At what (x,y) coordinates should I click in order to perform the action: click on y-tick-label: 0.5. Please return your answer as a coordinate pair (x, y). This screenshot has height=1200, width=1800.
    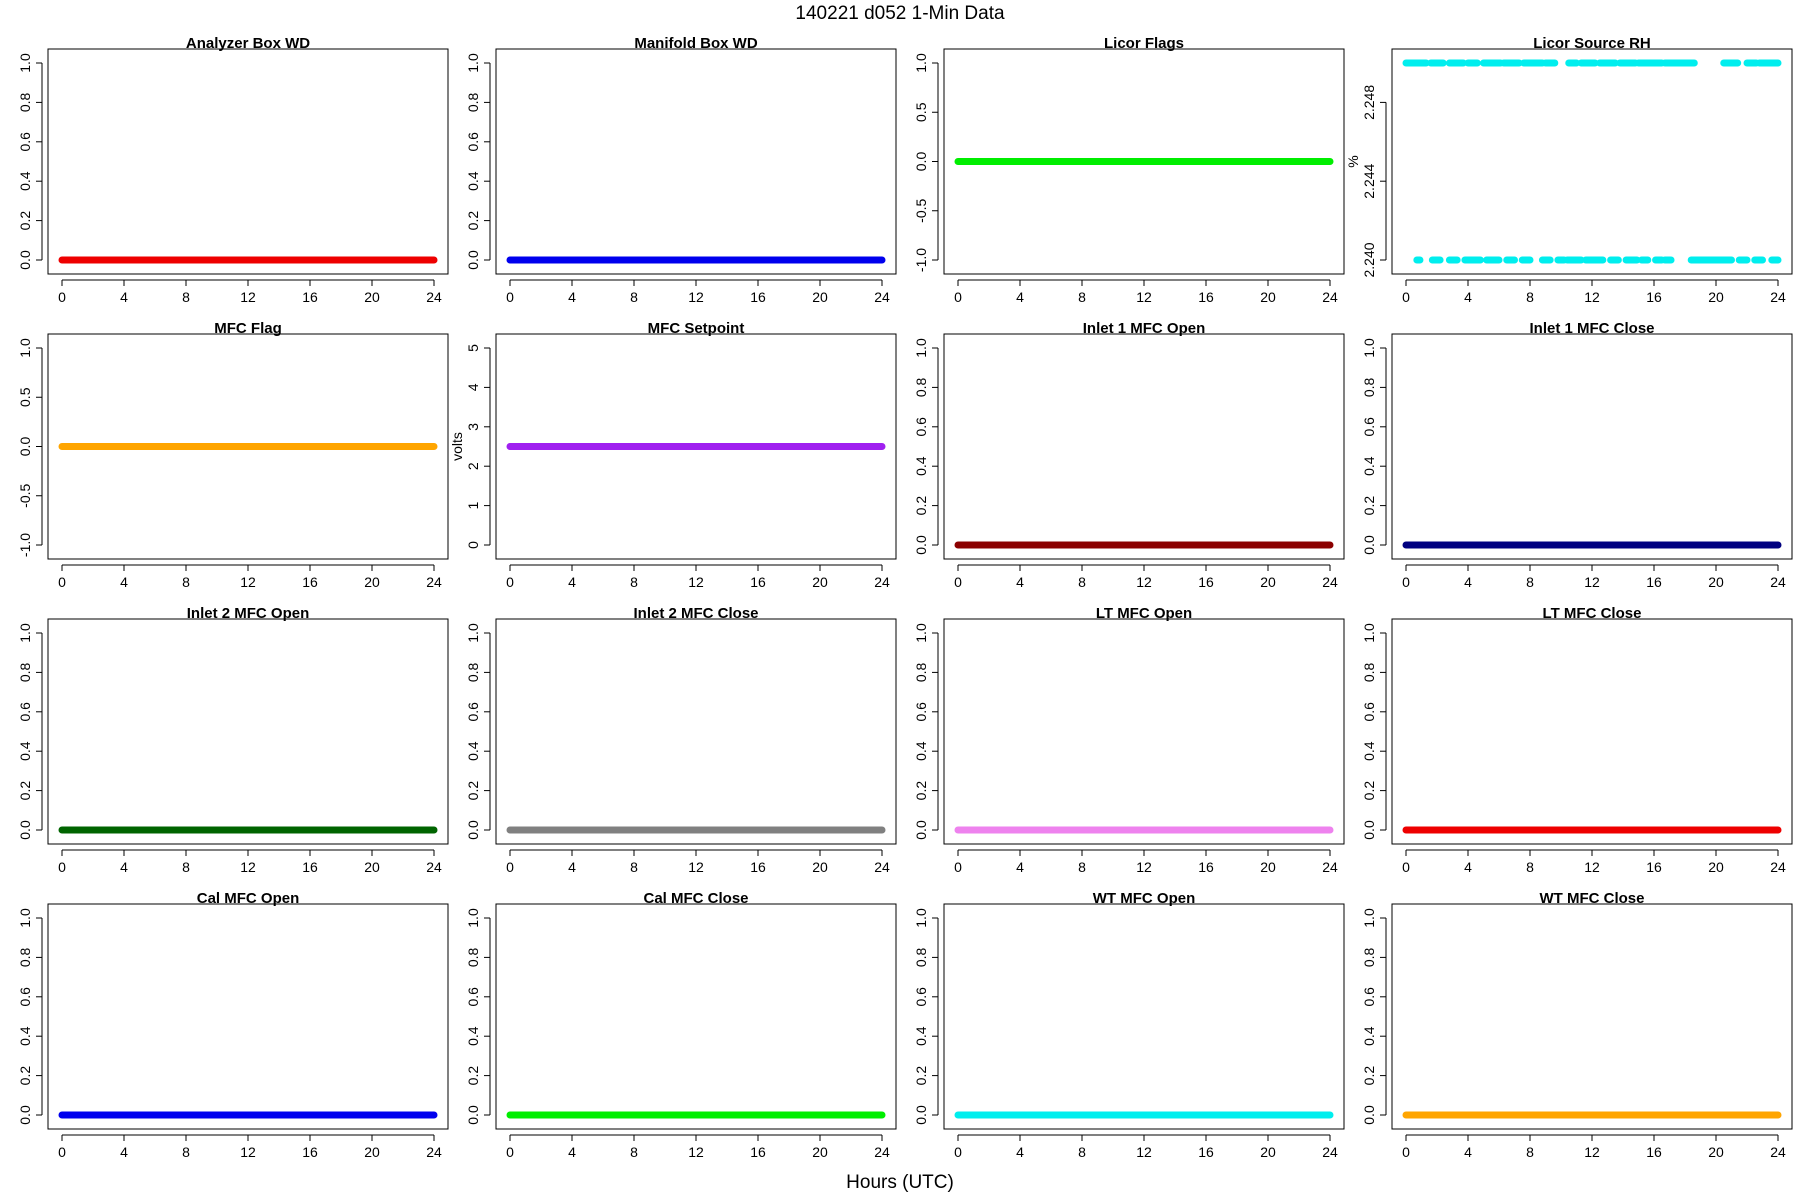
    Looking at the image, I should click on (25, 397).